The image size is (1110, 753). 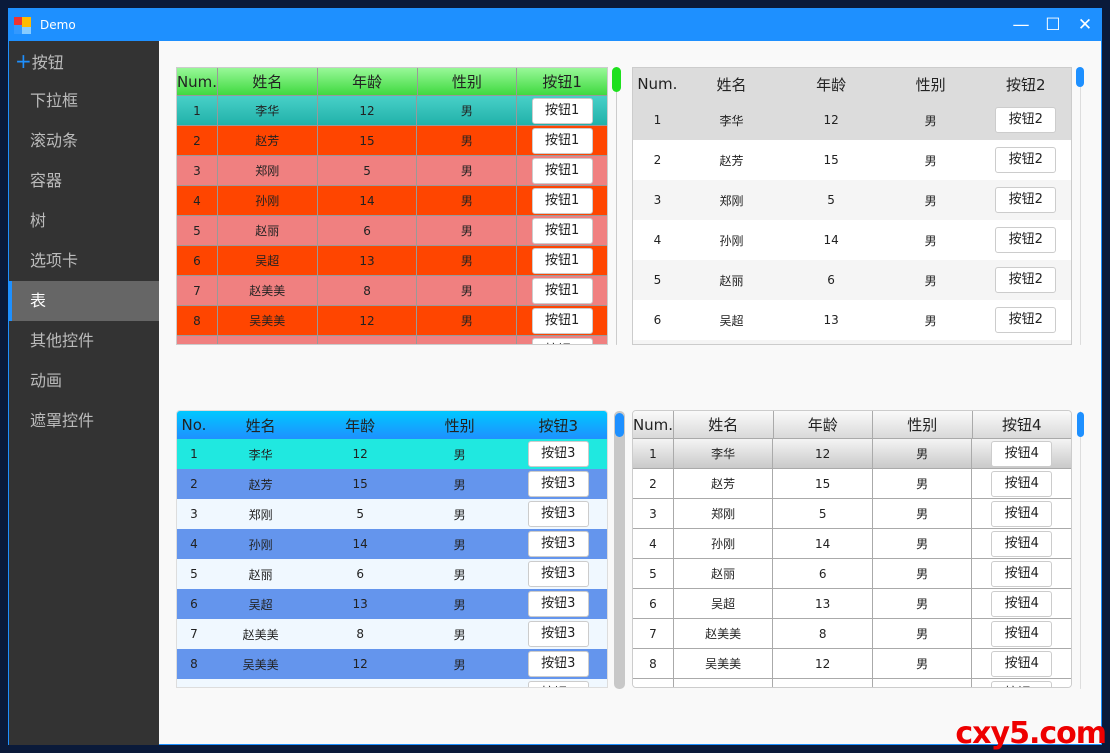 What do you see at coordinates (84, 381) in the screenshot?
I see `sidebar-item: 动画` at bounding box center [84, 381].